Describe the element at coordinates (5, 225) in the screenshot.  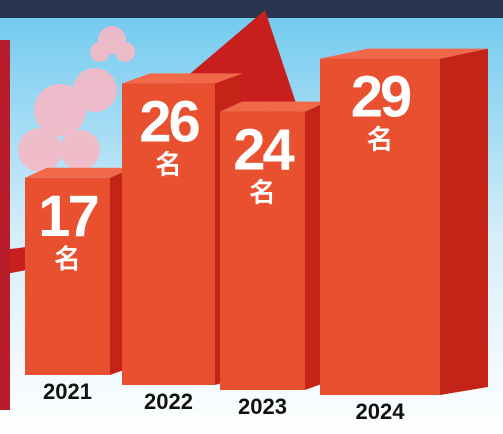
I see `left-strip` at that location.